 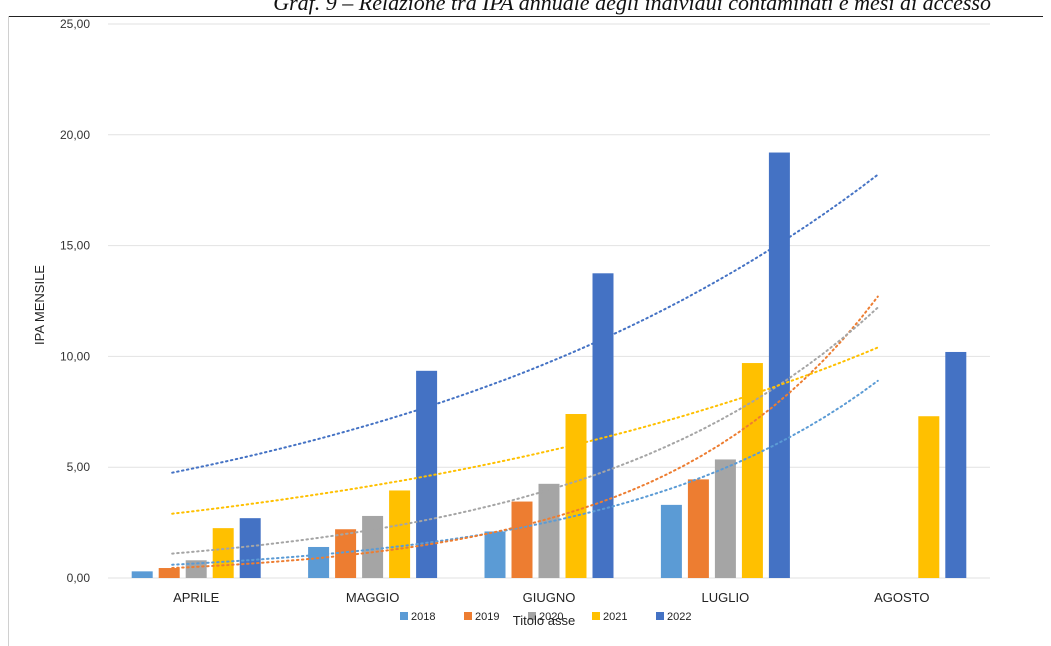 I want to click on frame-top-border, so click(x=525, y=16).